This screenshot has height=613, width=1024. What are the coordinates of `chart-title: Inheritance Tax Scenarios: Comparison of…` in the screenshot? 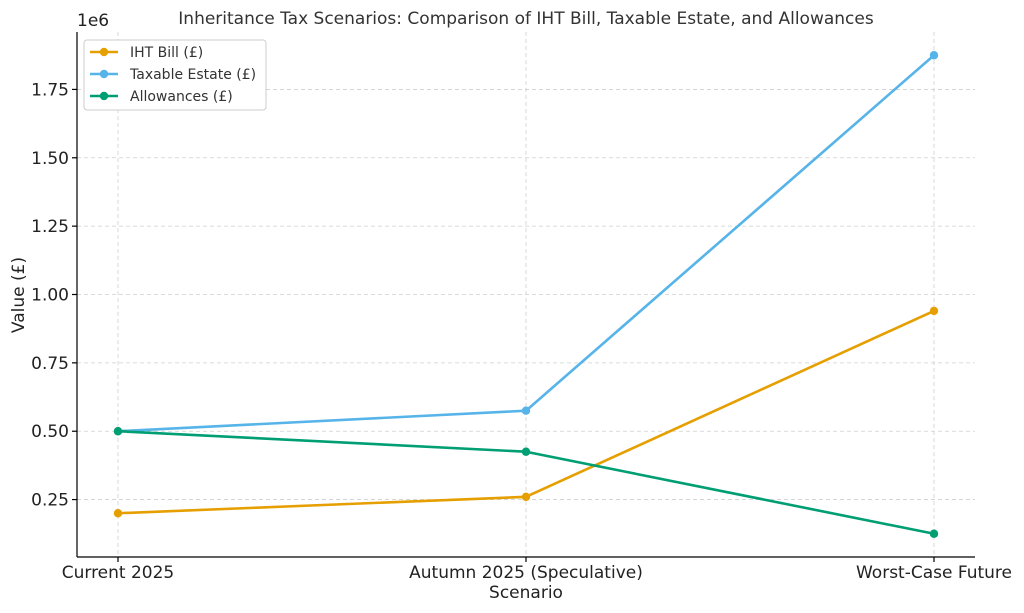 It's located at (526, 19).